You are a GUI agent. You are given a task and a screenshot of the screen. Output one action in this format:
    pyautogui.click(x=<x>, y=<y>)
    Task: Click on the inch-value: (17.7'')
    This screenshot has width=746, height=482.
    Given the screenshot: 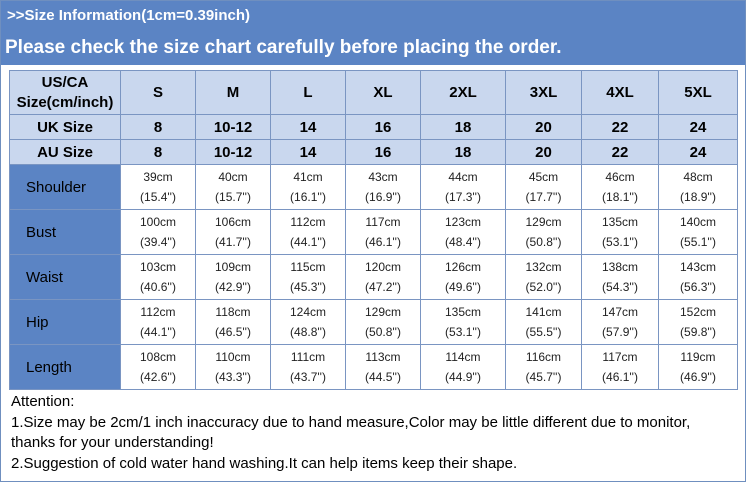 What is the action you would take?
    pyautogui.click(x=543, y=197)
    